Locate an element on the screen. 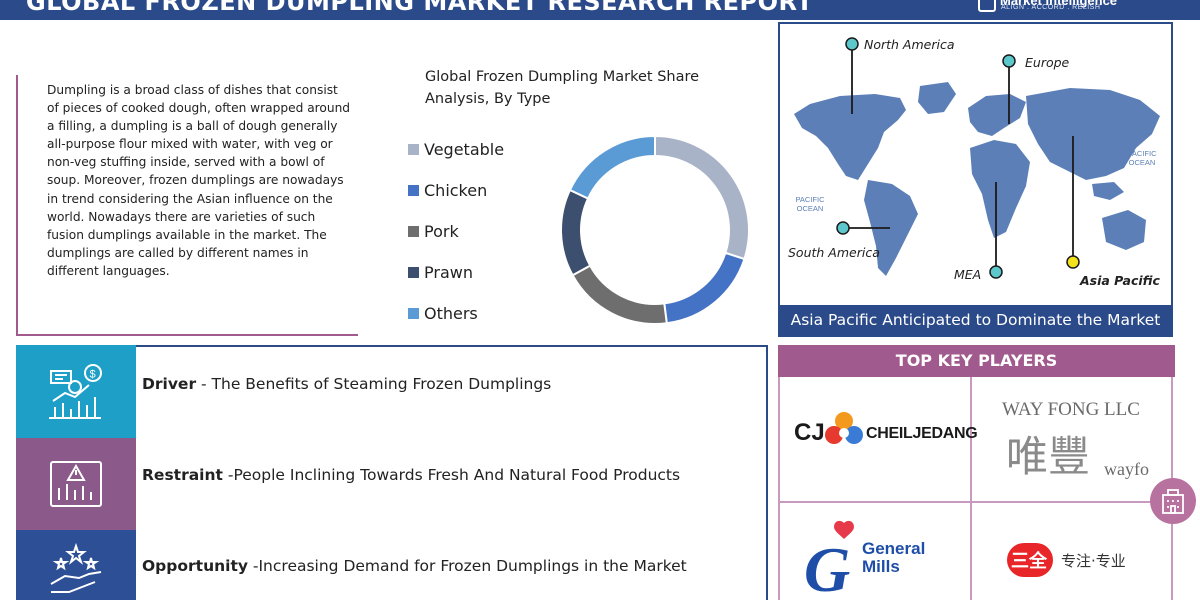  factor-opportunity-tile is located at coordinates (76, 565).